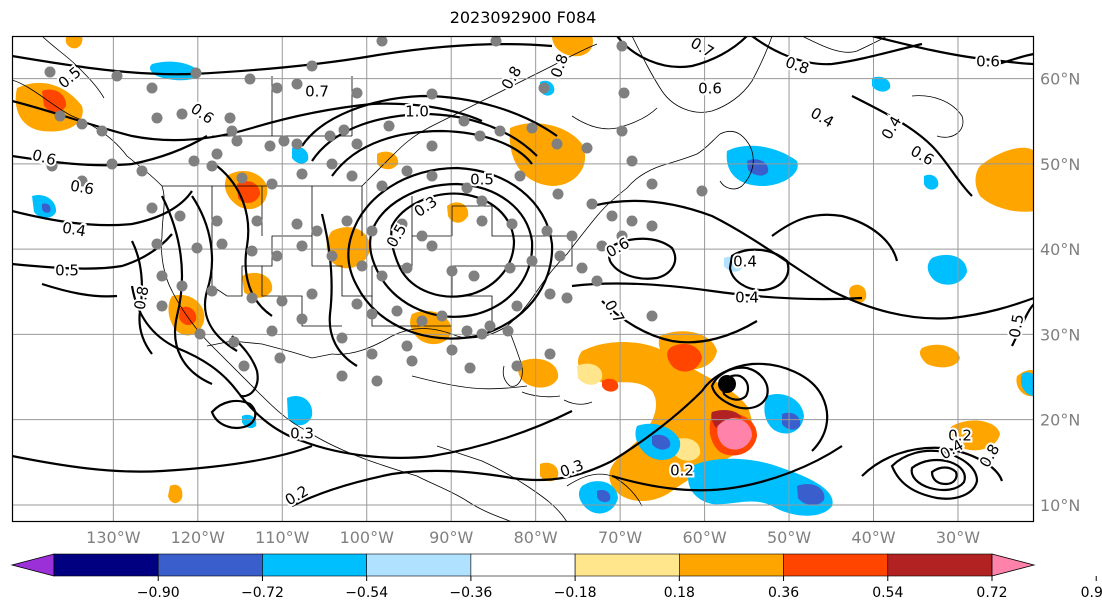 This screenshot has height=613, width=1102. What do you see at coordinates (710, 89) in the screenshot?
I see `contour-label: 0.6` at bounding box center [710, 89].